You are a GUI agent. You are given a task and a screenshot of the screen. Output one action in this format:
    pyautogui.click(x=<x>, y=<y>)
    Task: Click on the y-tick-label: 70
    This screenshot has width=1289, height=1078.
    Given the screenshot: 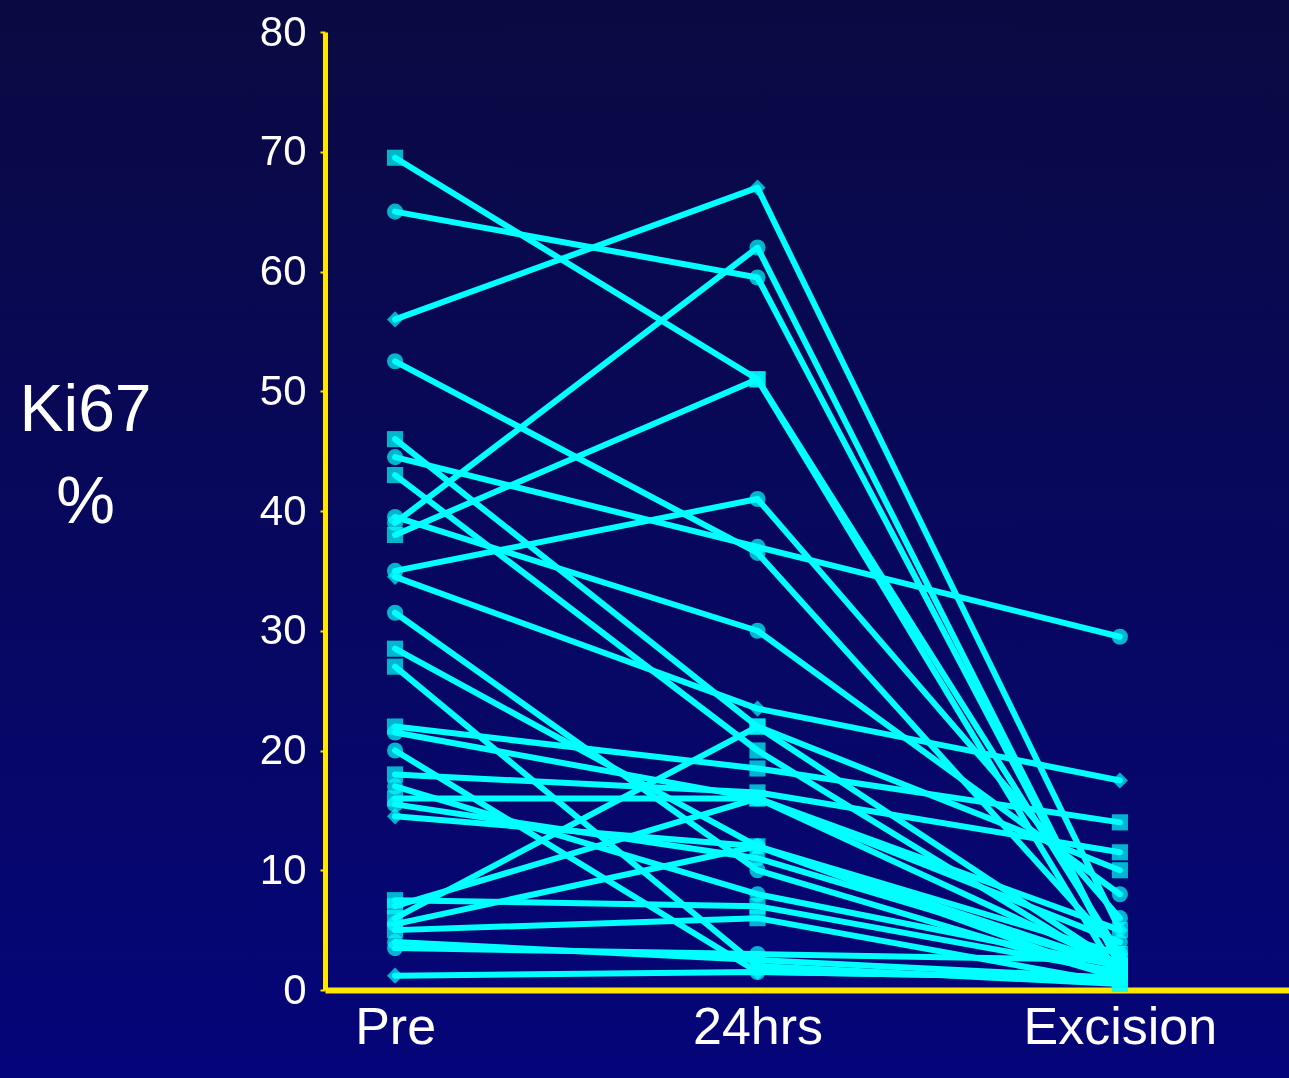 What is the action you would take?
    pyautogui.click(x=283, y=151)
    